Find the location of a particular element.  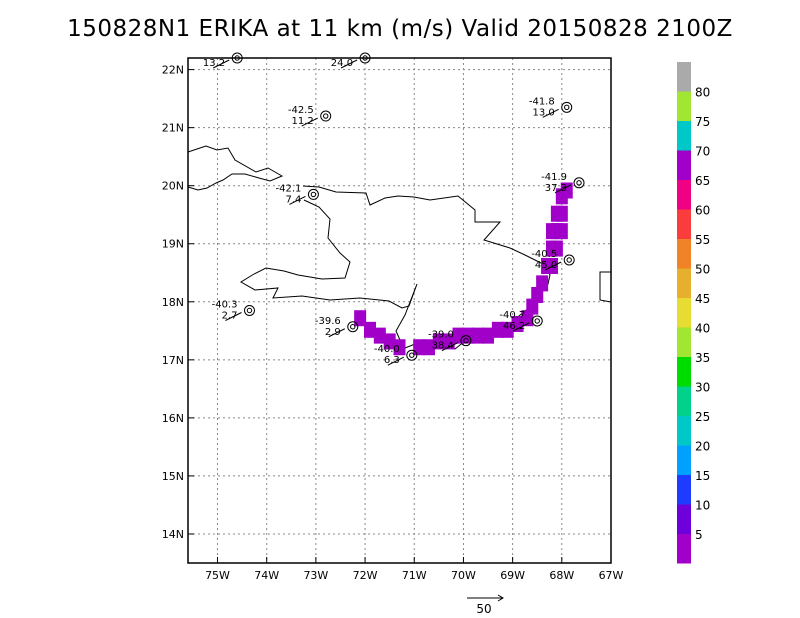

colorbar-label: 55 is located at coordinates (702, 240).